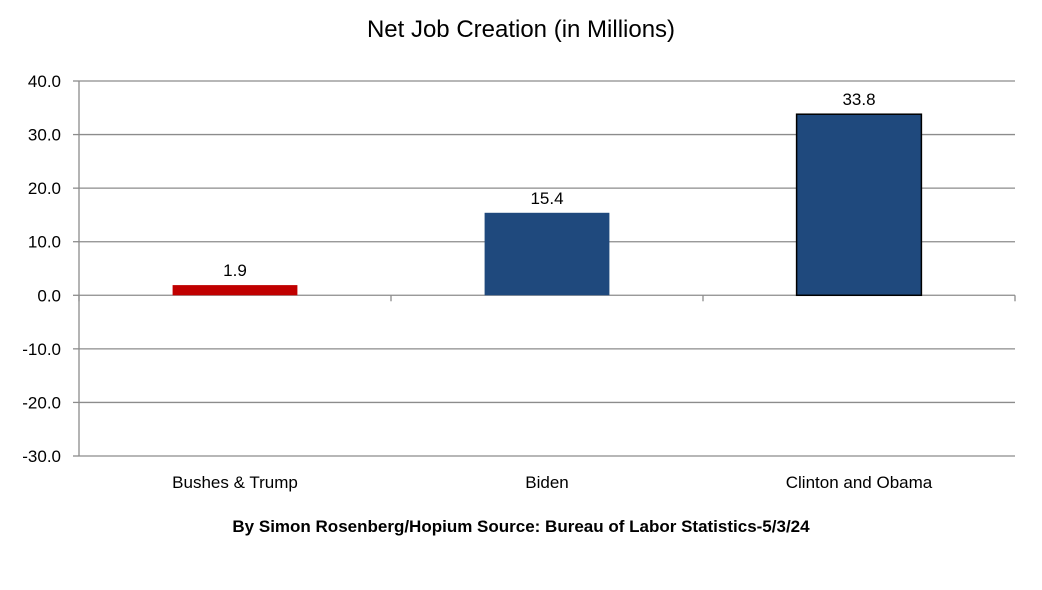 Image resolution: width=1042 pixels, height=590 pixels. Describe the element at coordinates (44, 242) in the screenshot. I see `y-tick-label: 10.0` at that location.